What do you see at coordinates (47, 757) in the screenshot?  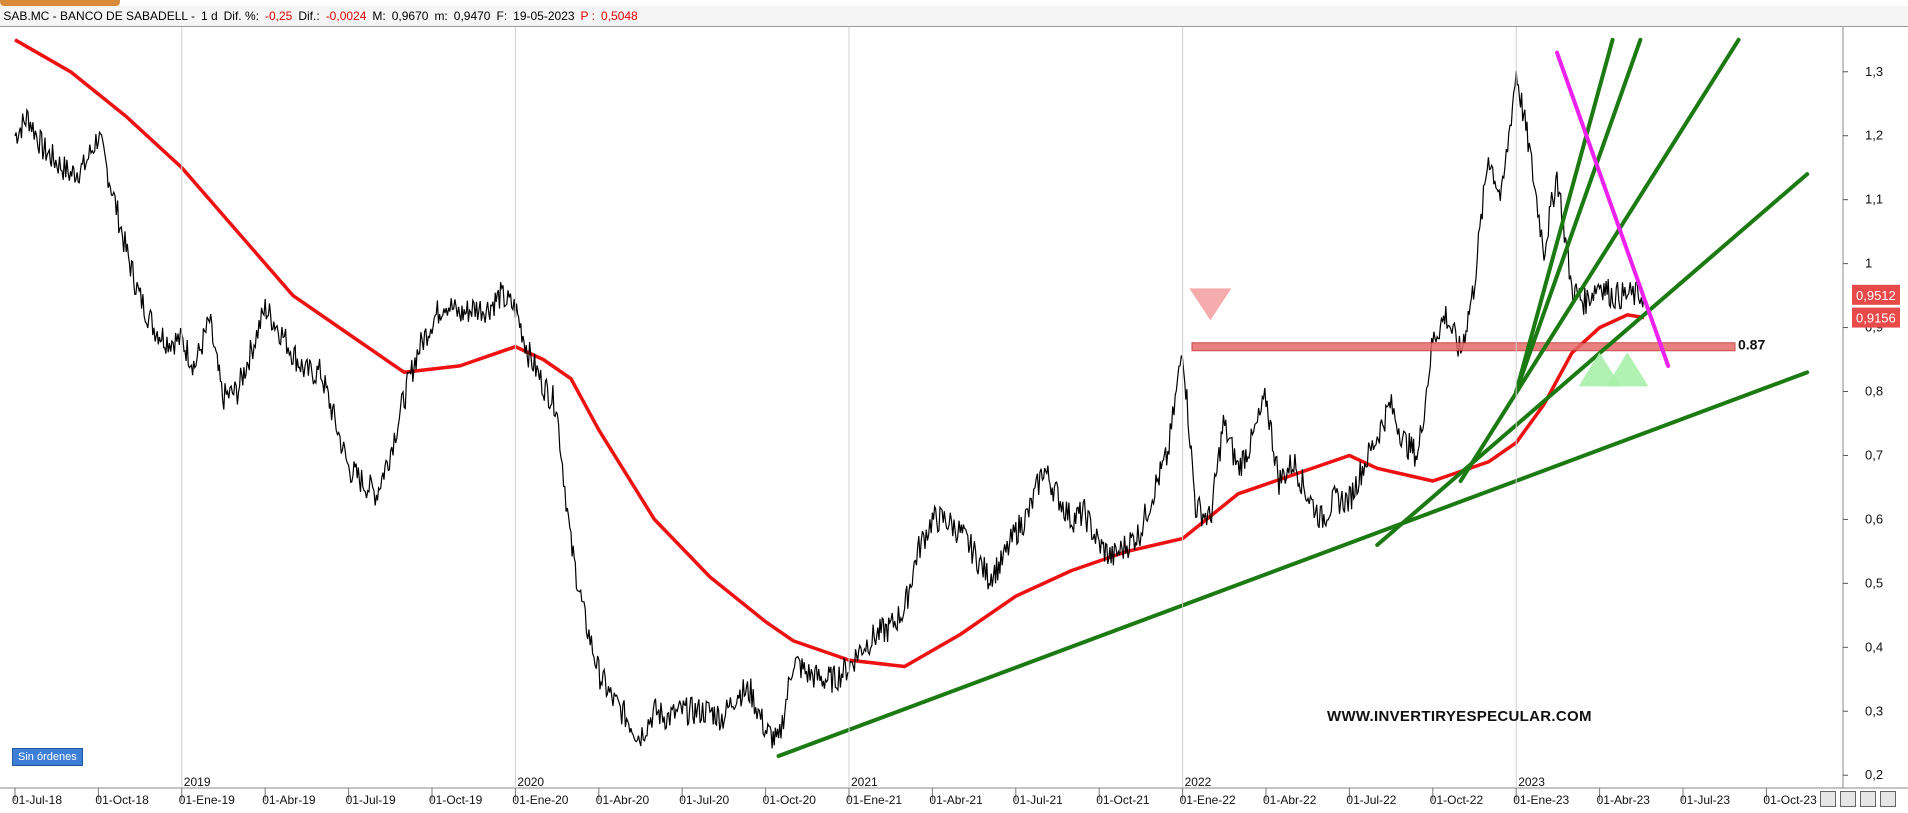 I see `orders-button: Sin órdenes` at bounding box center [47, 757].